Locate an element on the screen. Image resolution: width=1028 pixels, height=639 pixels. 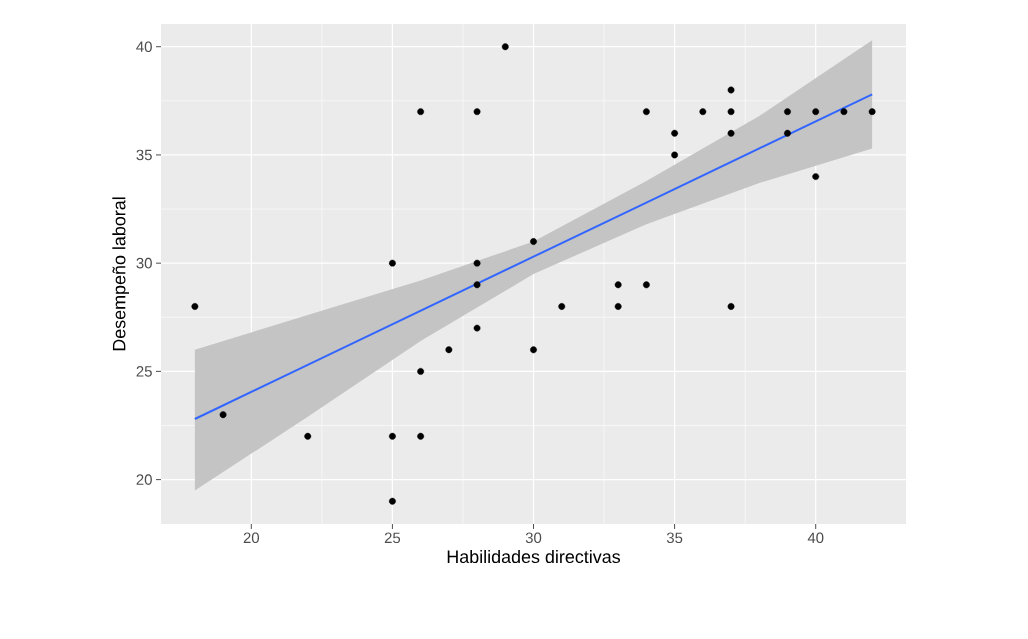
y-tick-label: 30 is located at coordinates (144, 263).